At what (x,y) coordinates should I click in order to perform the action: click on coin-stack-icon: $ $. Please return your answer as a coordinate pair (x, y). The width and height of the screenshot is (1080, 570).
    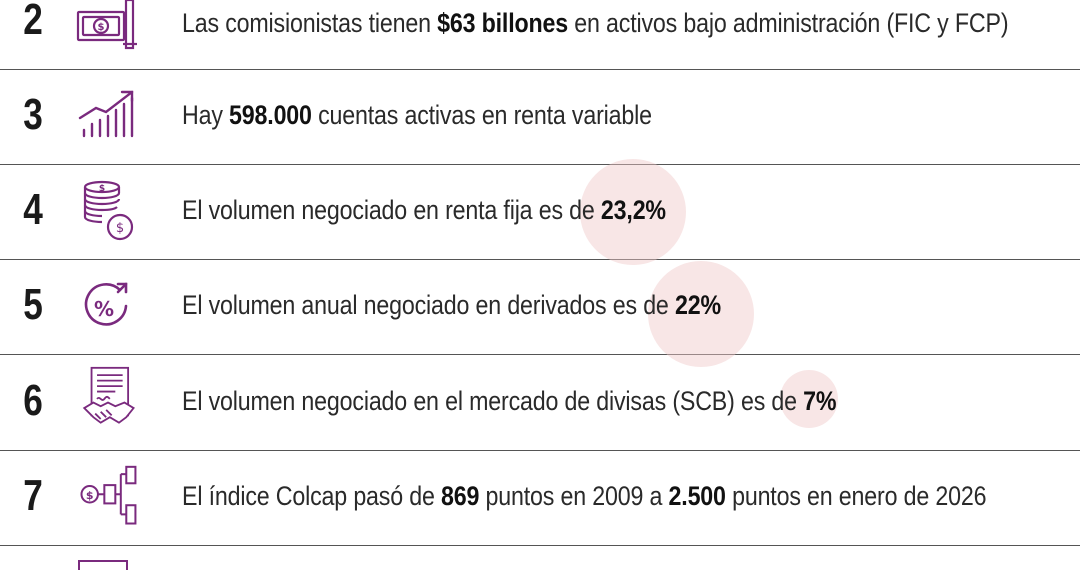
    Looking at the image, I should click on (108, 211).